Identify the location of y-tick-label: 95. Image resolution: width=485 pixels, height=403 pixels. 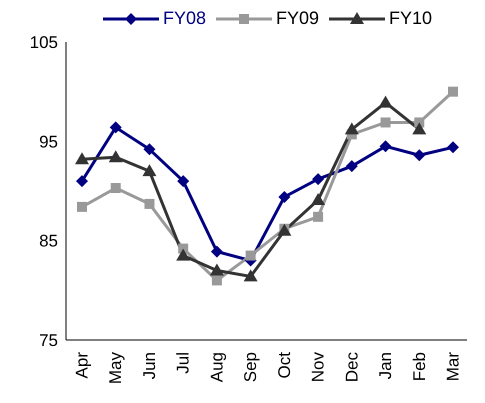
(48, 142).